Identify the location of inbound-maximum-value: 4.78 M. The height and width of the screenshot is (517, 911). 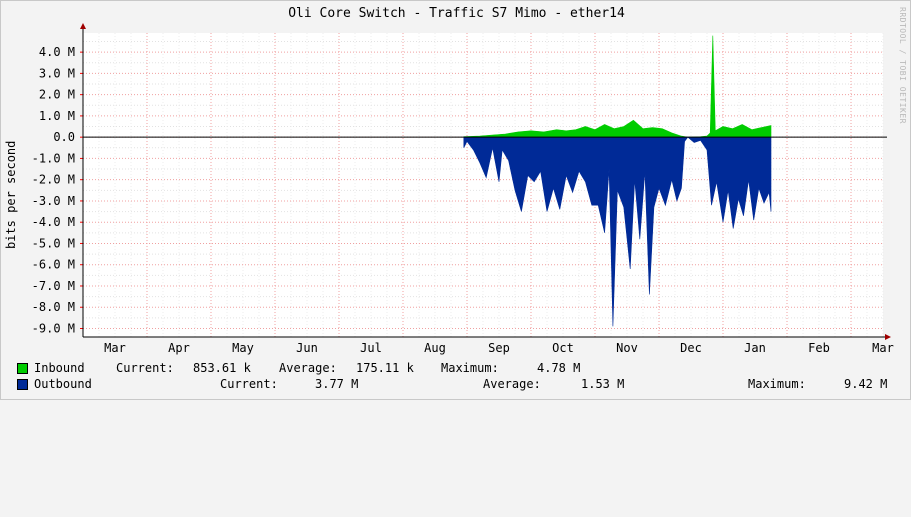
(559, 368).